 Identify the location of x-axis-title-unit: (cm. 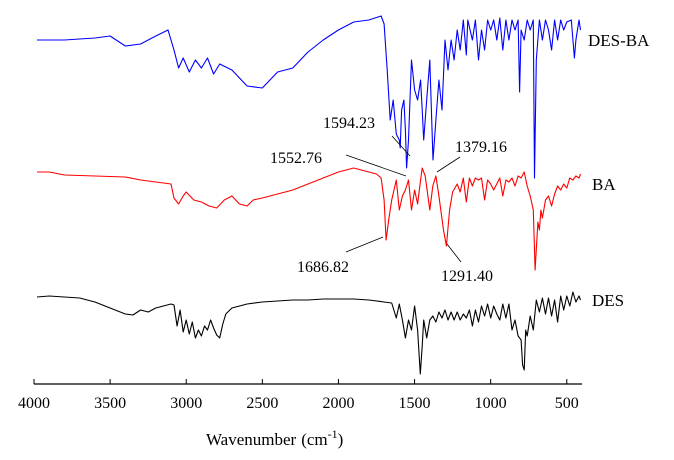
(314, 439).